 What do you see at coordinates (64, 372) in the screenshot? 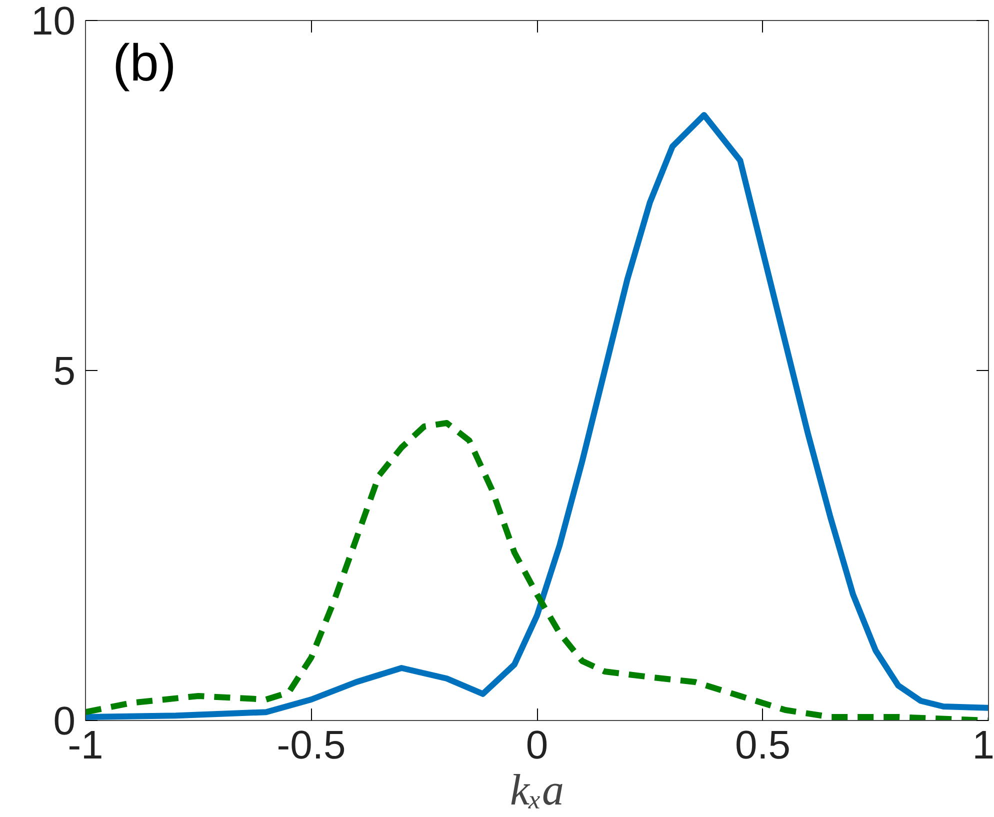
I see `y-tick-label: 5` at bounding box center [64, 372].